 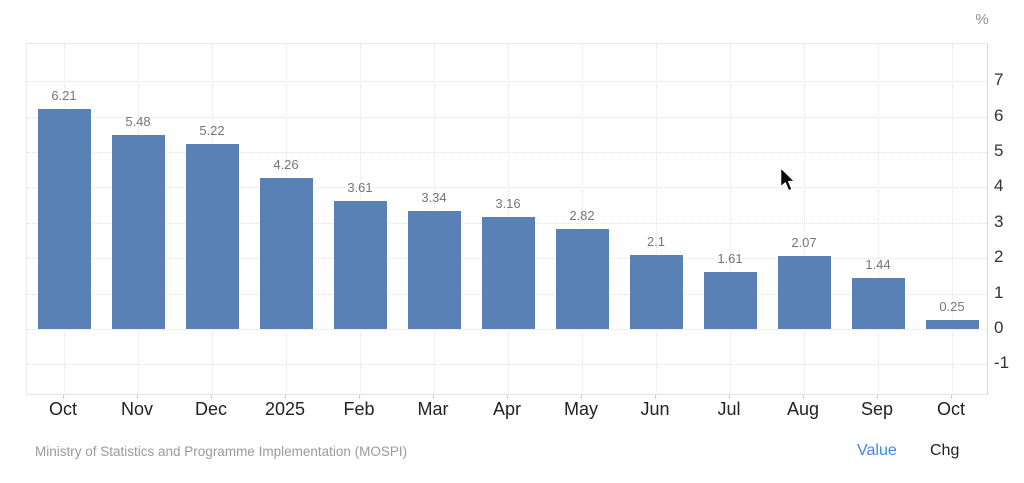 I want to click on x-axis-label: Apr, so click(x=506, y=409).